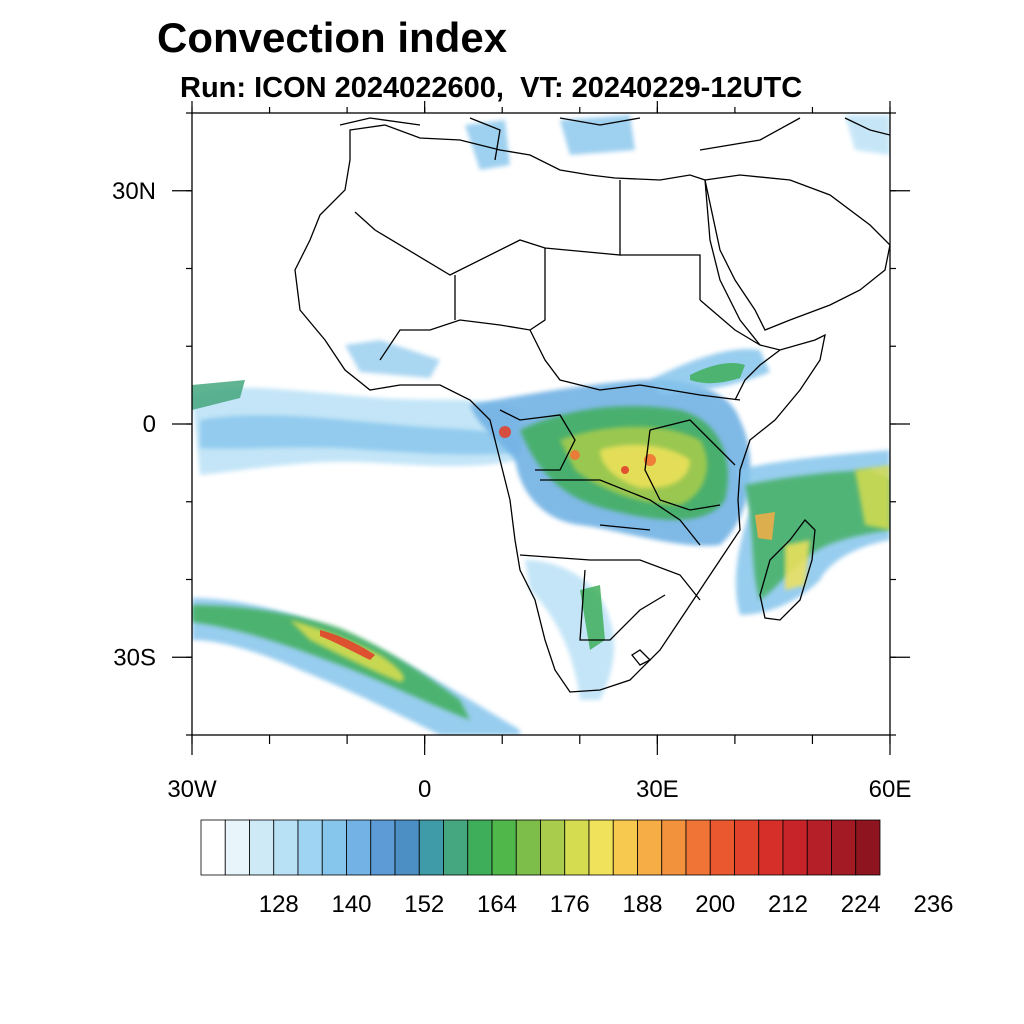  I want to click on lon-tick-label: 0, so click(424, 789).